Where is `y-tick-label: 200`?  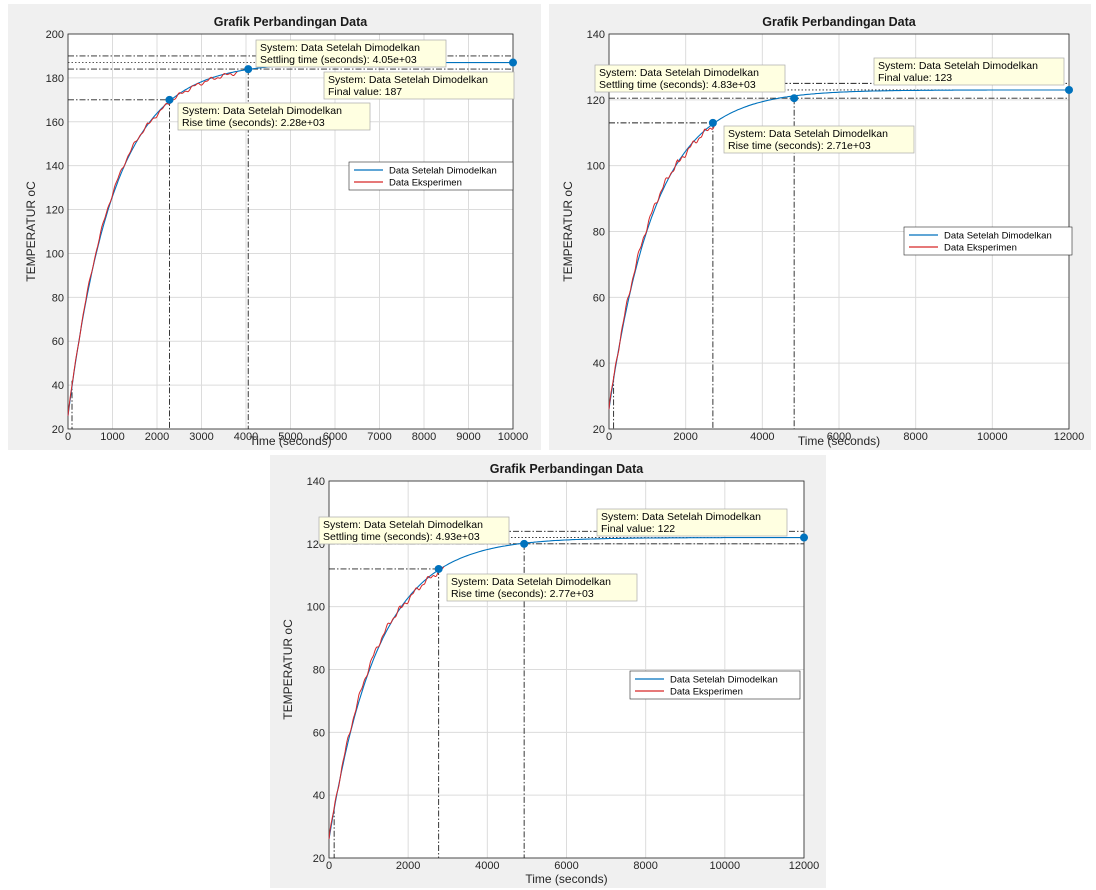
y-tick-label: 200 is located at coordinates (55, 35).